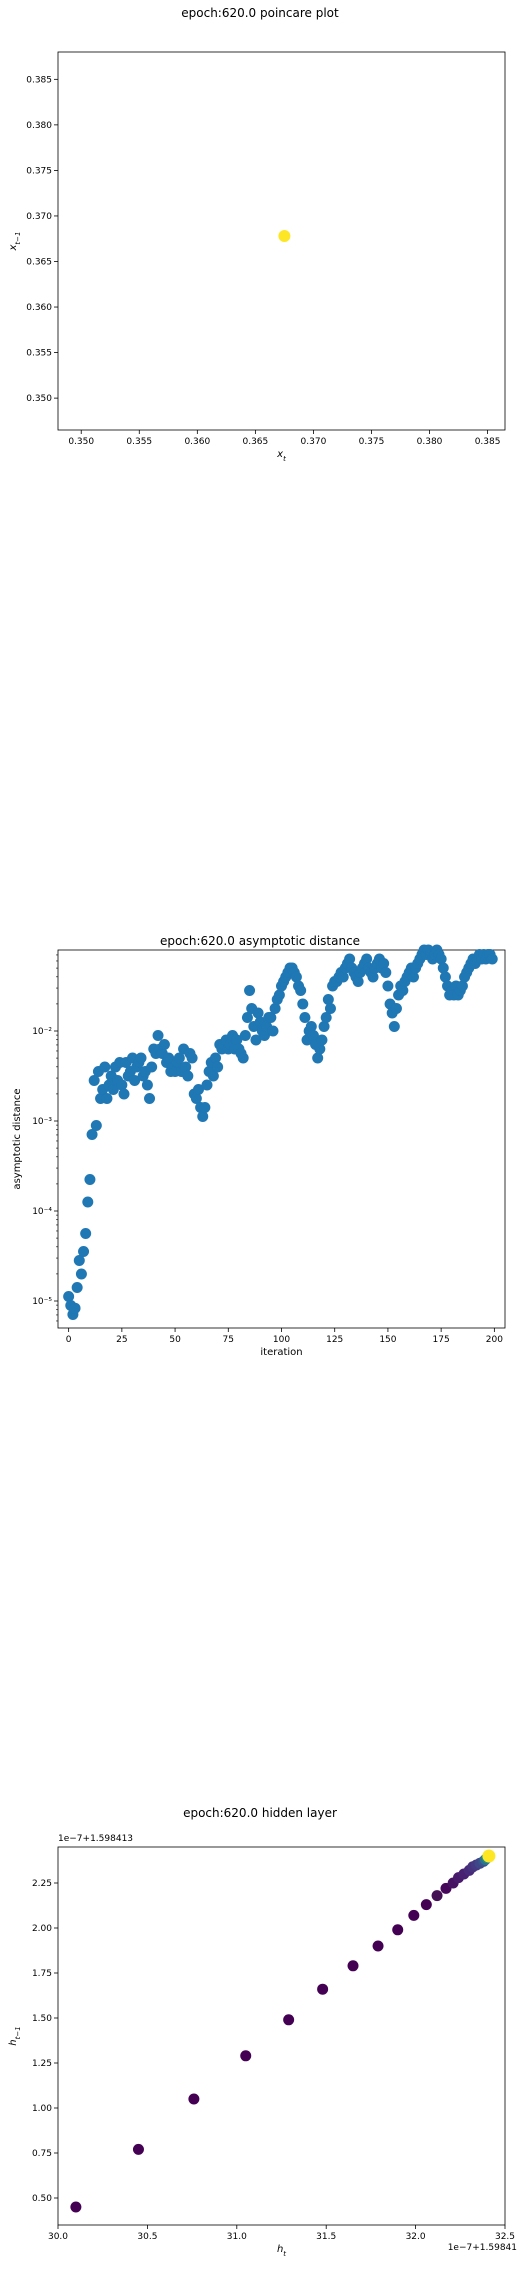 This screenshot has width=520, height=2269. What do you see at coordinates (505, 2237) in the screenshot?
I see `x-tick-label: 32.5` at bounding box center [505, 2237].